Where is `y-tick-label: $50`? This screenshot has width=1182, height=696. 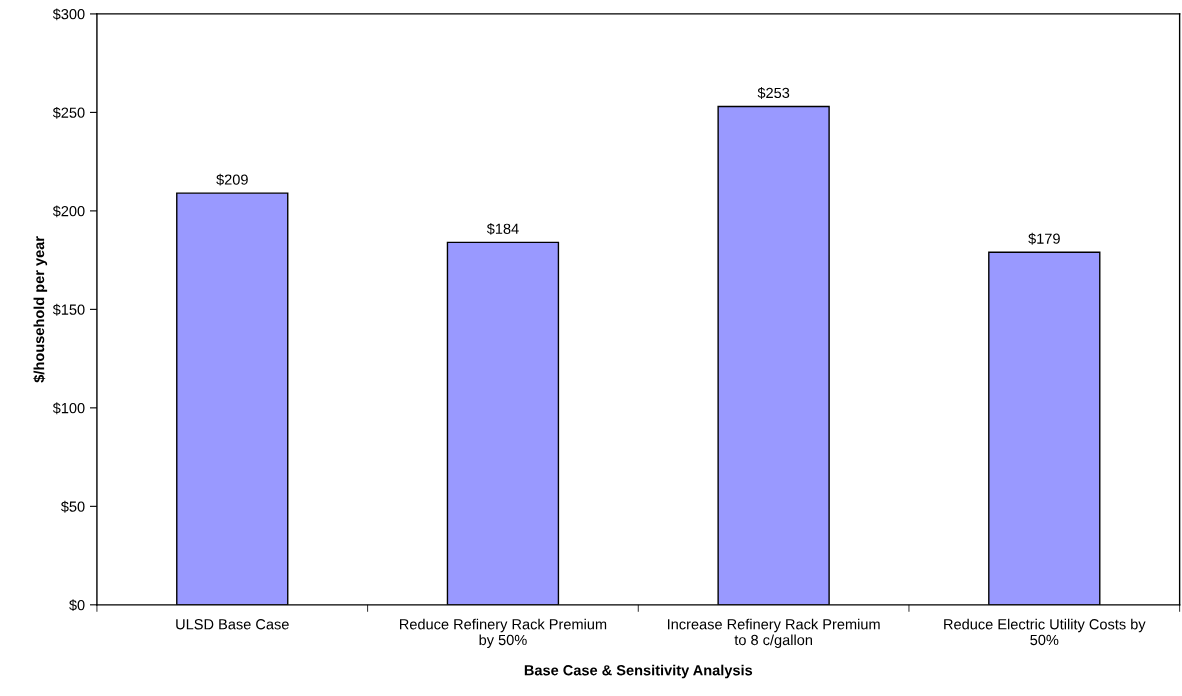
y-tick-label: $50 is located at coordinates (72, 506).